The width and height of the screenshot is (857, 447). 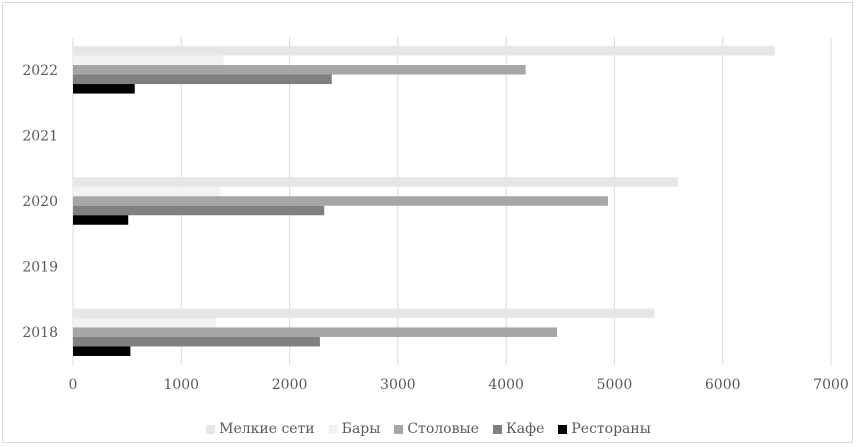 What do you see at coordinates (40, 71) in the screenshot?
I see `y-tick-label-2022: 2022` at bounding box center [40, 71].